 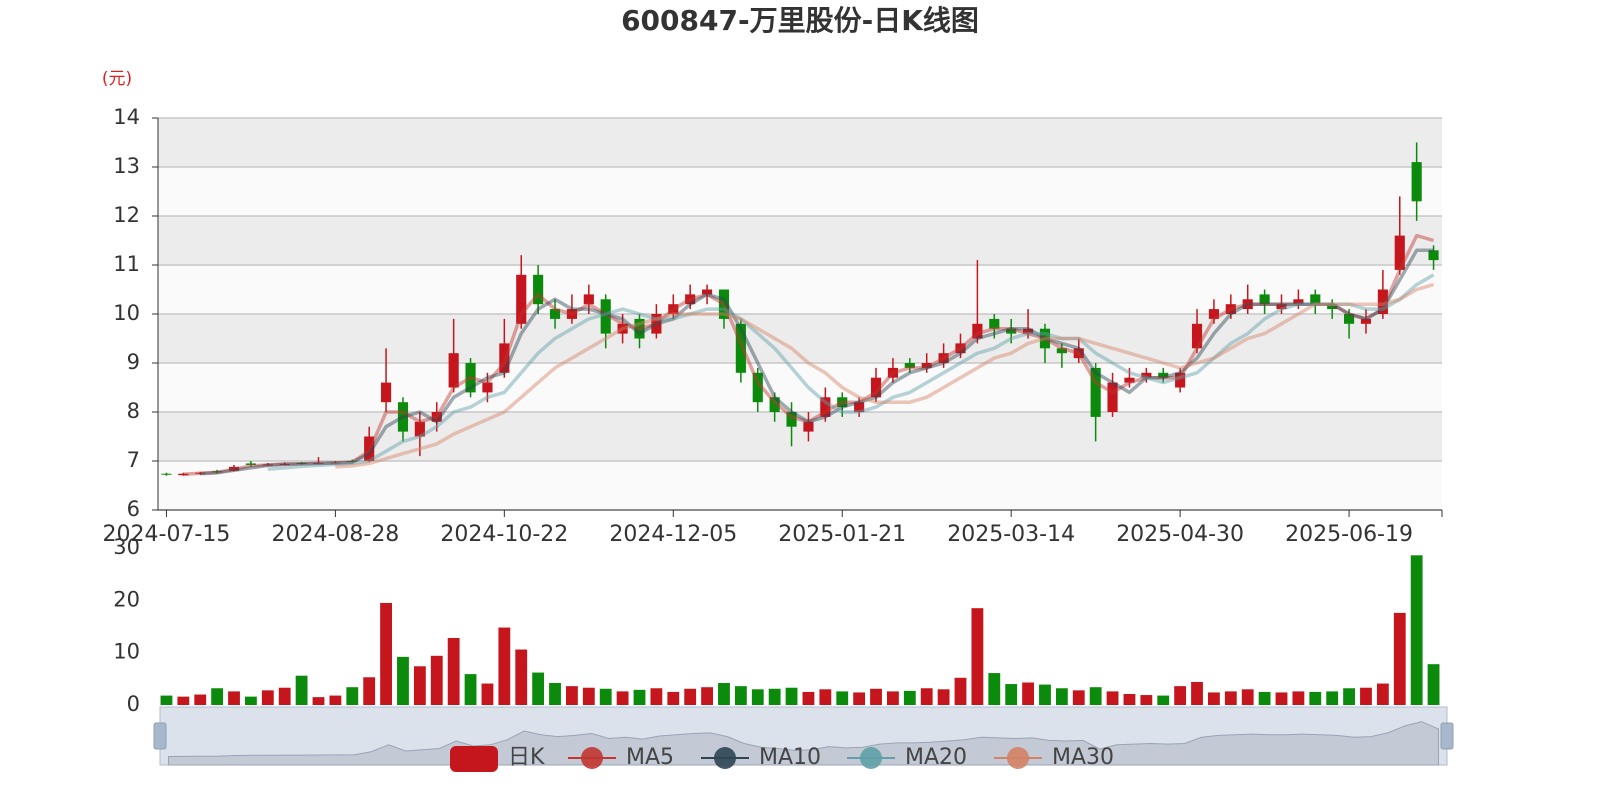 What do you see at coordinates (133, 704) in the screenshot?
I see `volume-tick-label: 0` at bounding box center [133, 704].